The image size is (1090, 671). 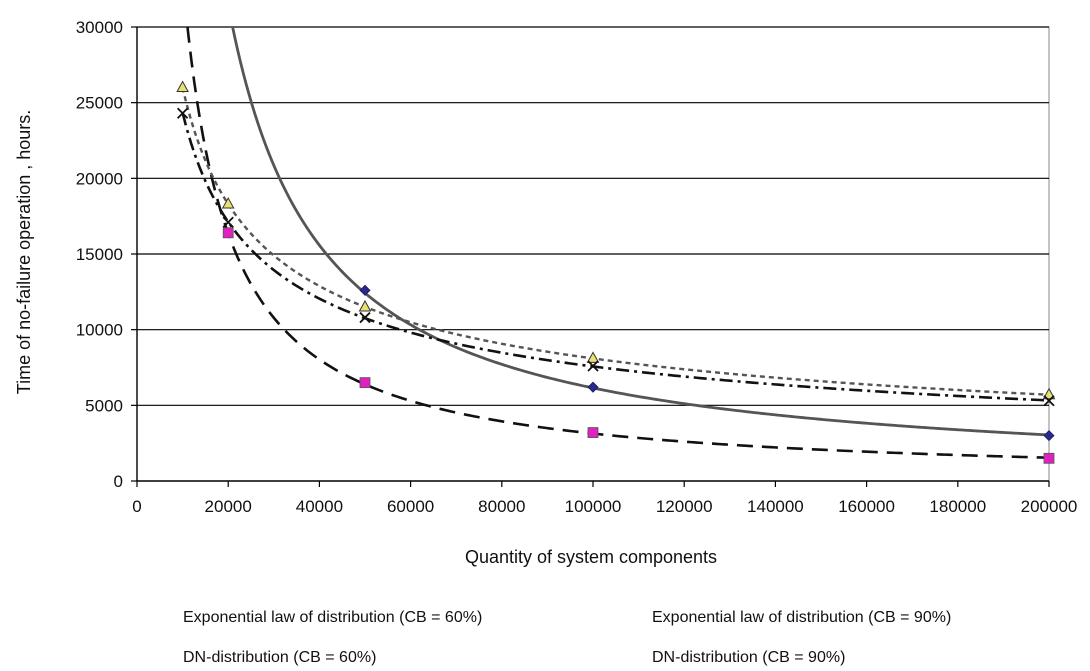 What do you see at coordinates (99, 27) in the screenshot?
I see `y-tick-label: 30000` at bounding box center [99, 27].